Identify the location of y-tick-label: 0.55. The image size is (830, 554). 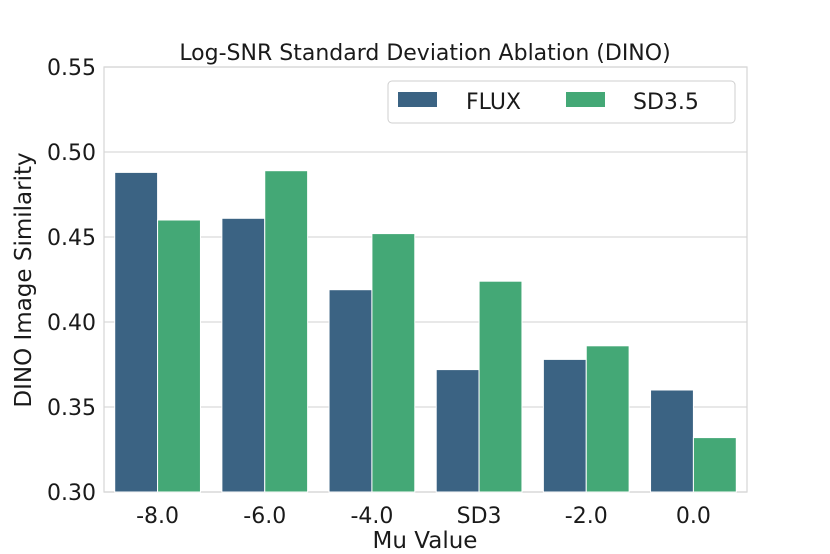
(71, 68).